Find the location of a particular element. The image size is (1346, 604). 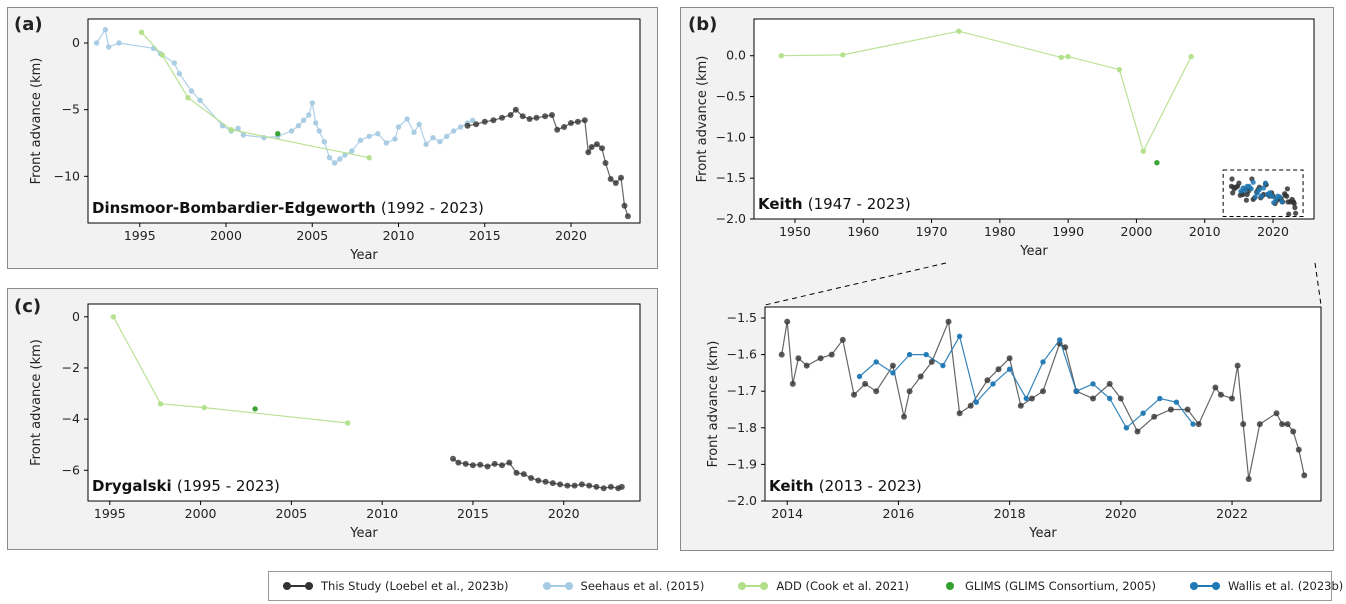

panel-title: Keith (2013 - 2023) is located at coordinates (845, 486).